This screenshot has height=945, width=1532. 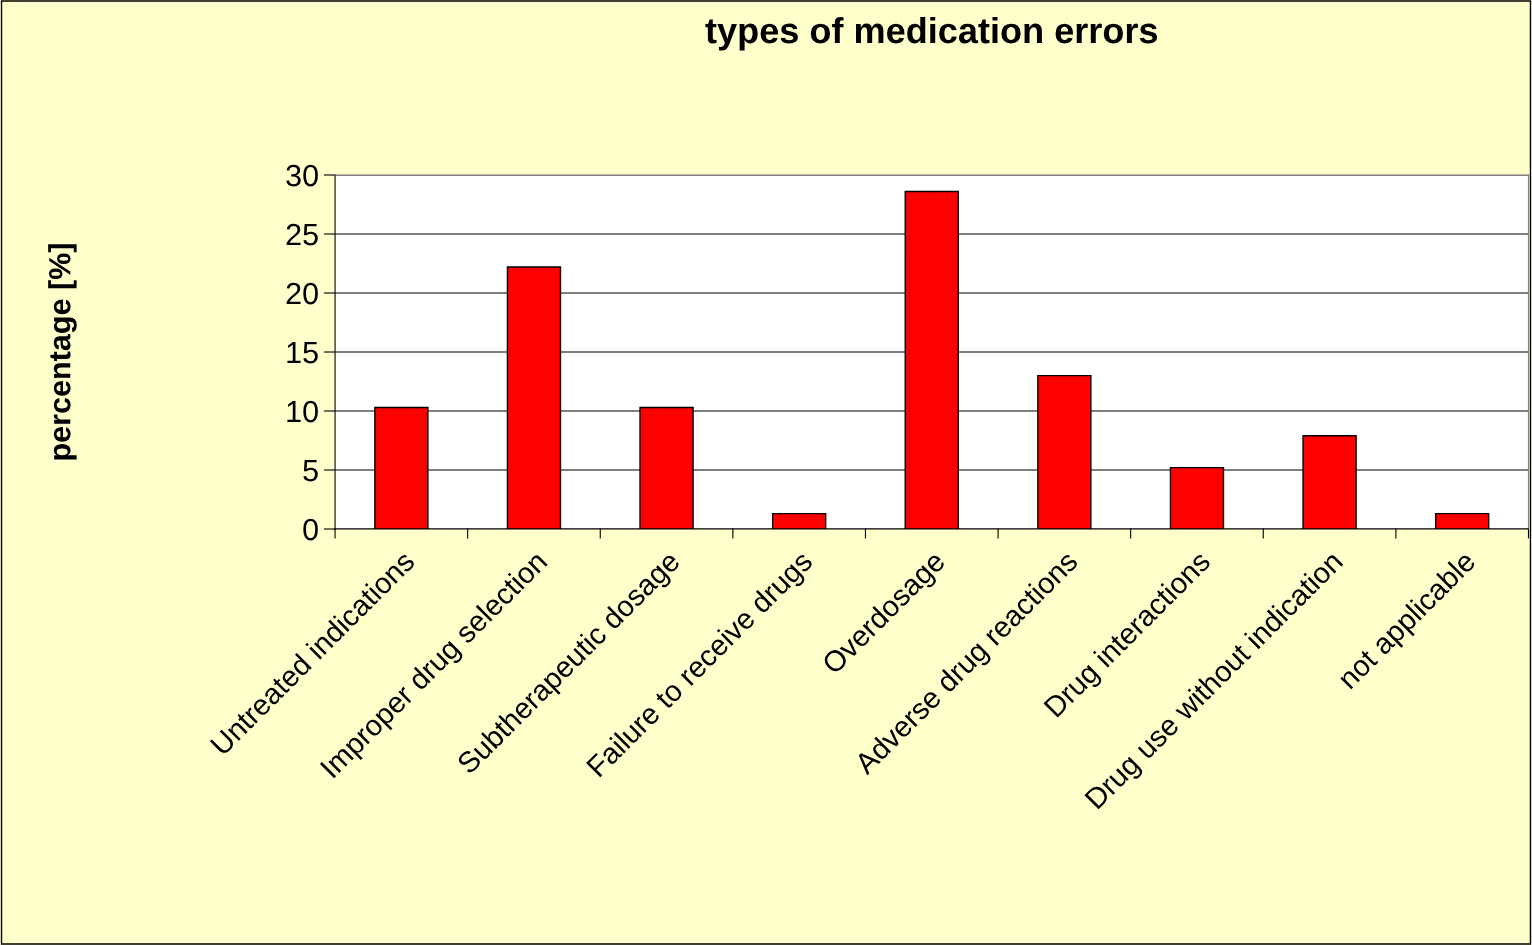 What do you see at coordinates (302, 293) in the screenshot?
I see `y-tick-label: 20` at bounding box center [302, 293].